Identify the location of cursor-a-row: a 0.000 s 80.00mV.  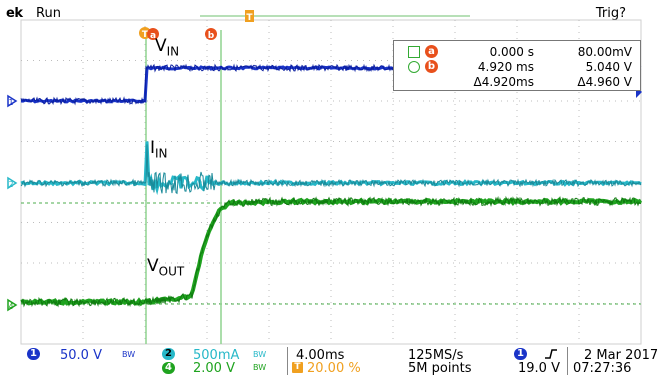
(517, 52).